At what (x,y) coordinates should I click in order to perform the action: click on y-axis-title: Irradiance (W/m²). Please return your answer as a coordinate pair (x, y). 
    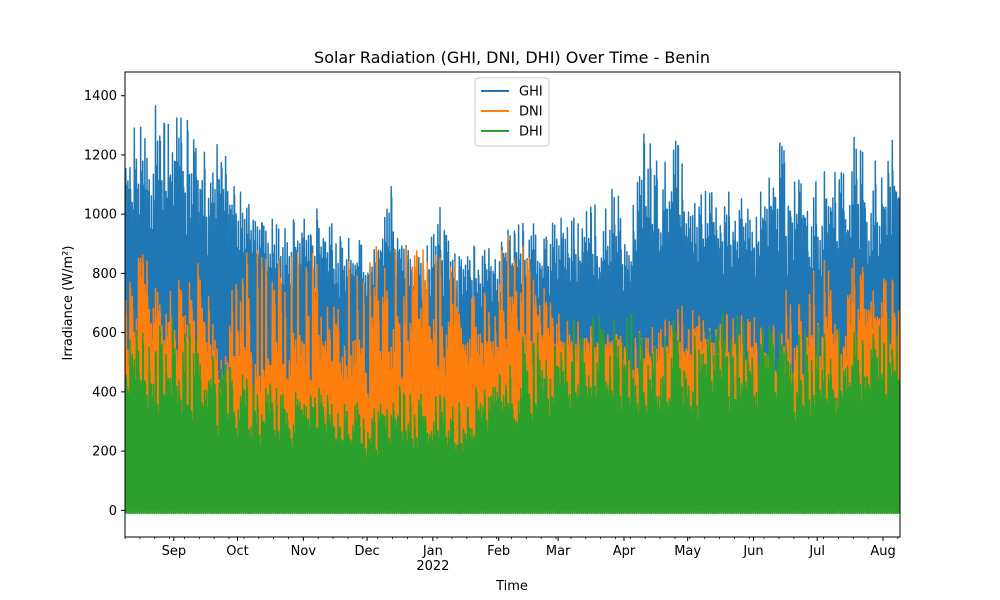
    Looking at the image, I should click on (68, 303).